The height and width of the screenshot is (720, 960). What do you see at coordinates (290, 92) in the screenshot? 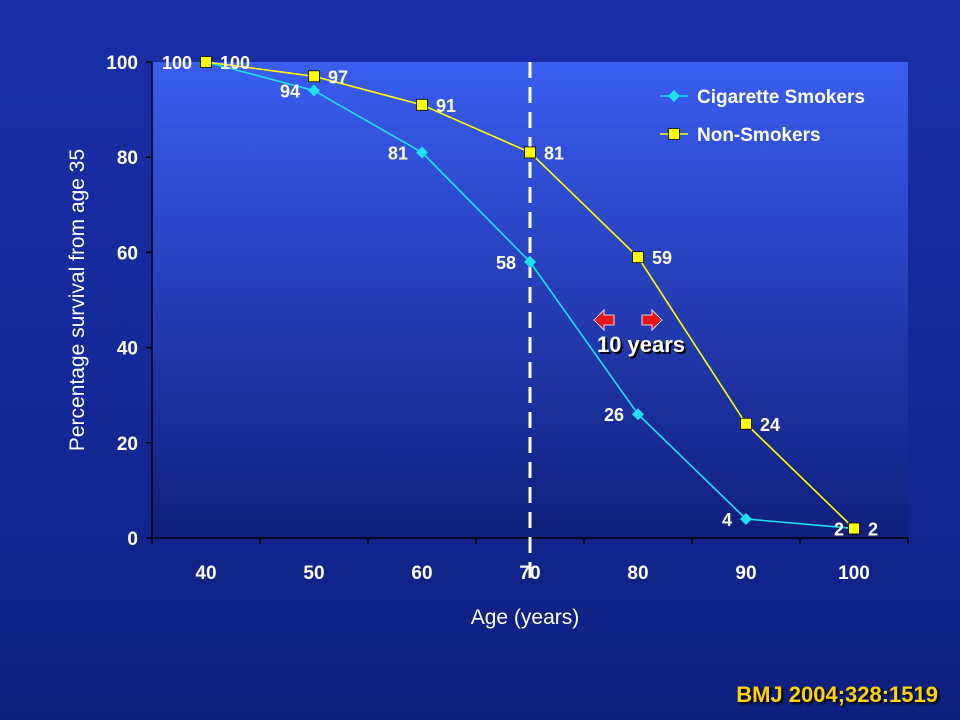
I see `smokers-data-label: 94` at bounding box center [290, 92].